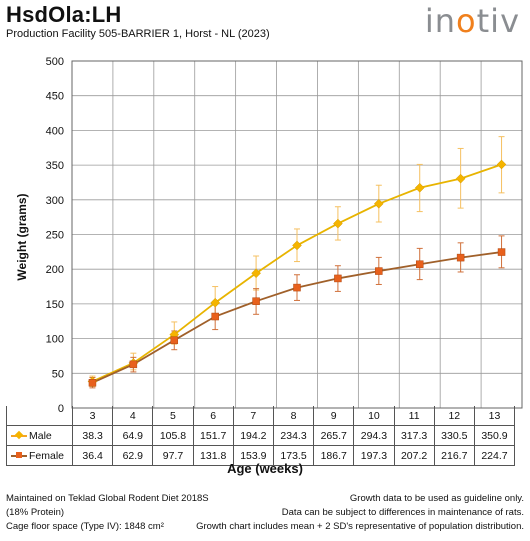  I want to click on data-label-male-13: 350.9, so click(494, 435).